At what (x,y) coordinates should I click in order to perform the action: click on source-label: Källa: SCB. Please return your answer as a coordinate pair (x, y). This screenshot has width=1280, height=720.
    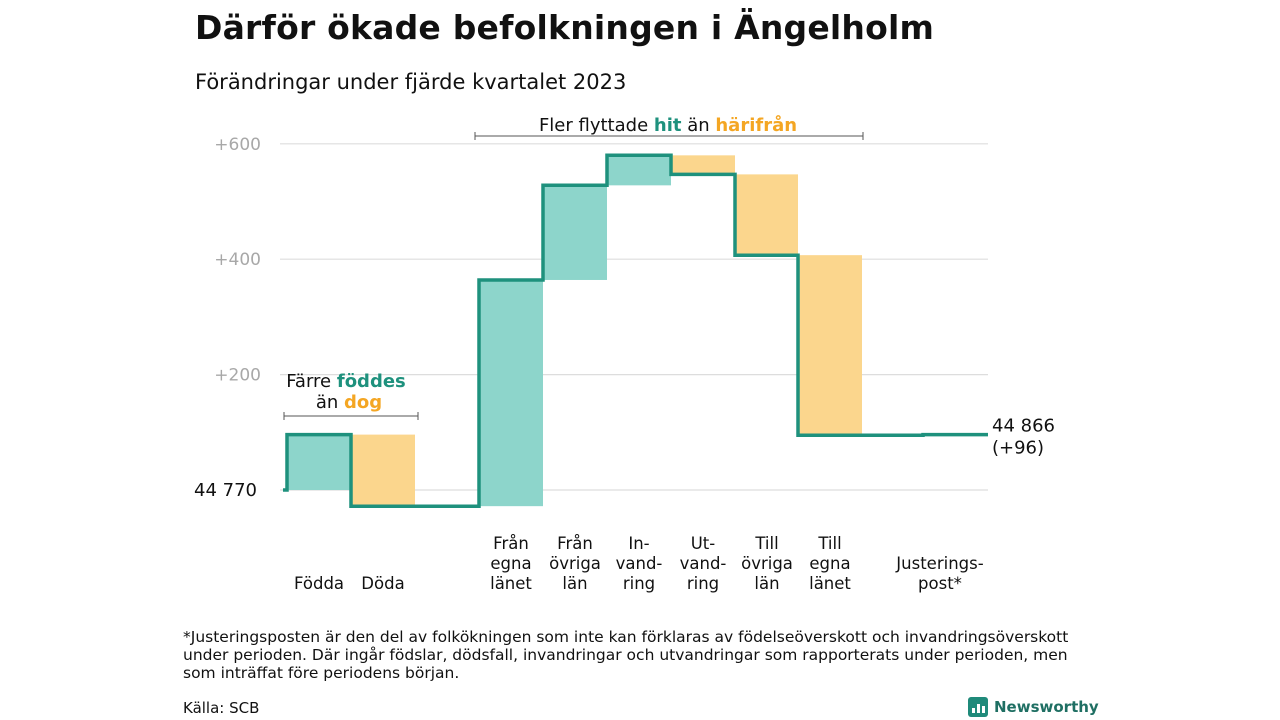
    Looking at the image, I should click on (221, 708).